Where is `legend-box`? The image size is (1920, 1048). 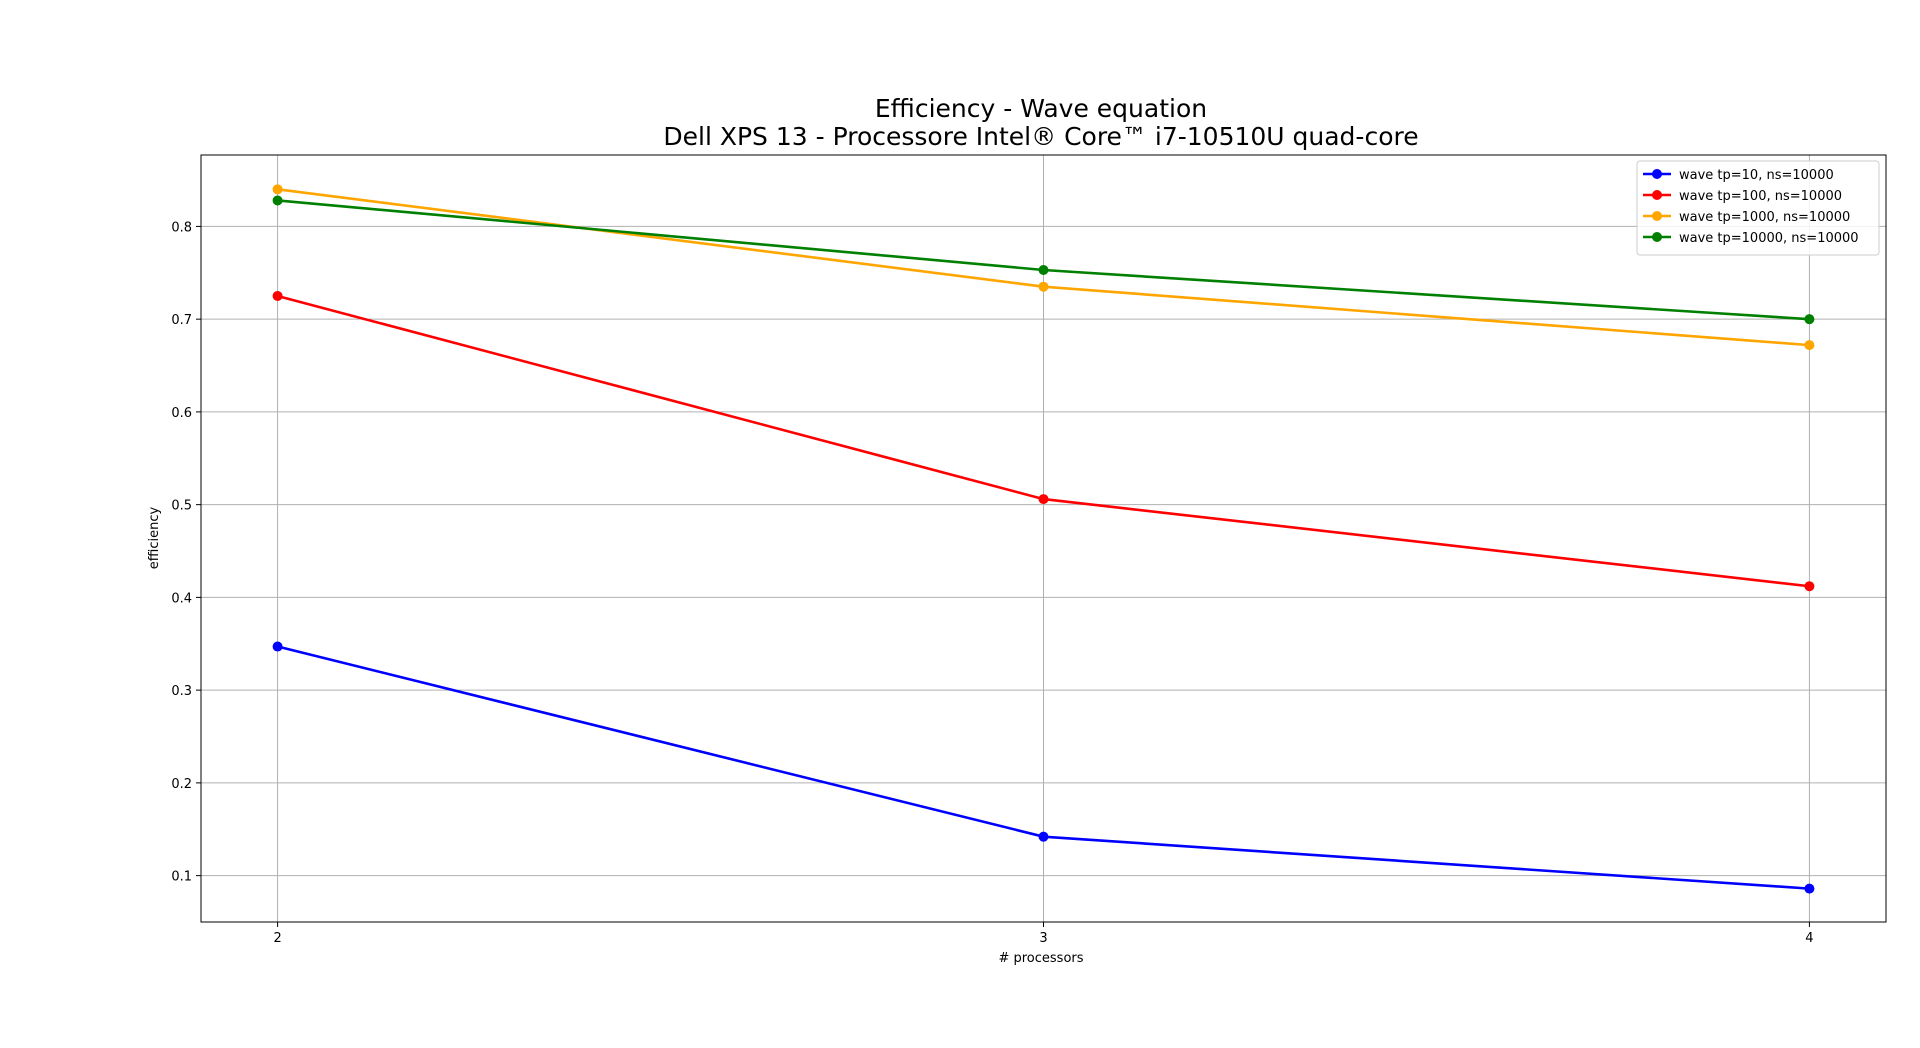
legend-box is located at coordinates (1758, 208).